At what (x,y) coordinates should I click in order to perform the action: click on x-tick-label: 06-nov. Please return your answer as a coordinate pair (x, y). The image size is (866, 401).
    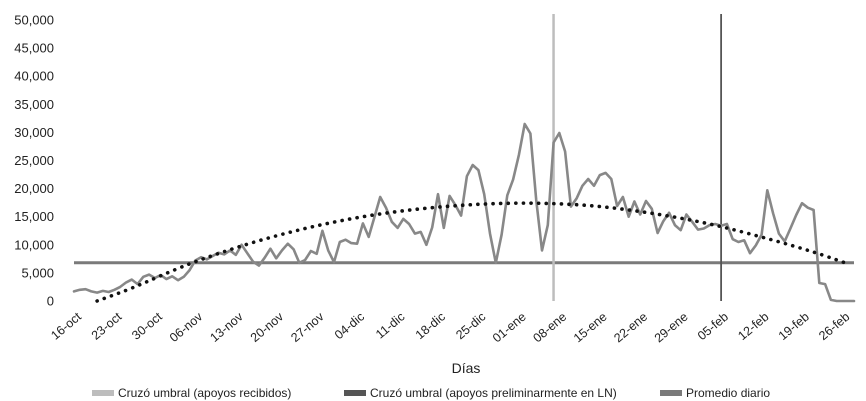
    Looking at the image, I should click on (186, 327).